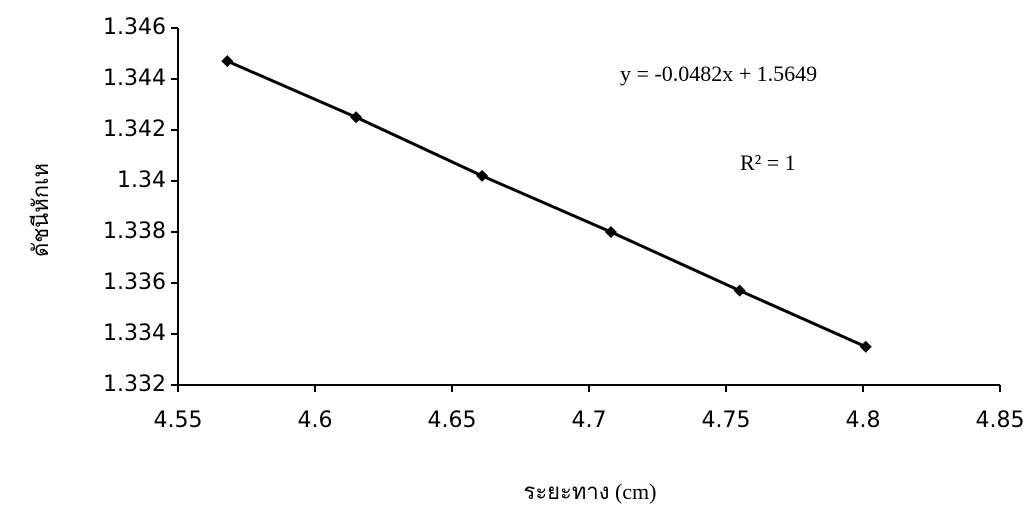 The width and height of the screenshot is (1030, 524). I want to click on y-tick-label: 1.332, so click(134, 384).